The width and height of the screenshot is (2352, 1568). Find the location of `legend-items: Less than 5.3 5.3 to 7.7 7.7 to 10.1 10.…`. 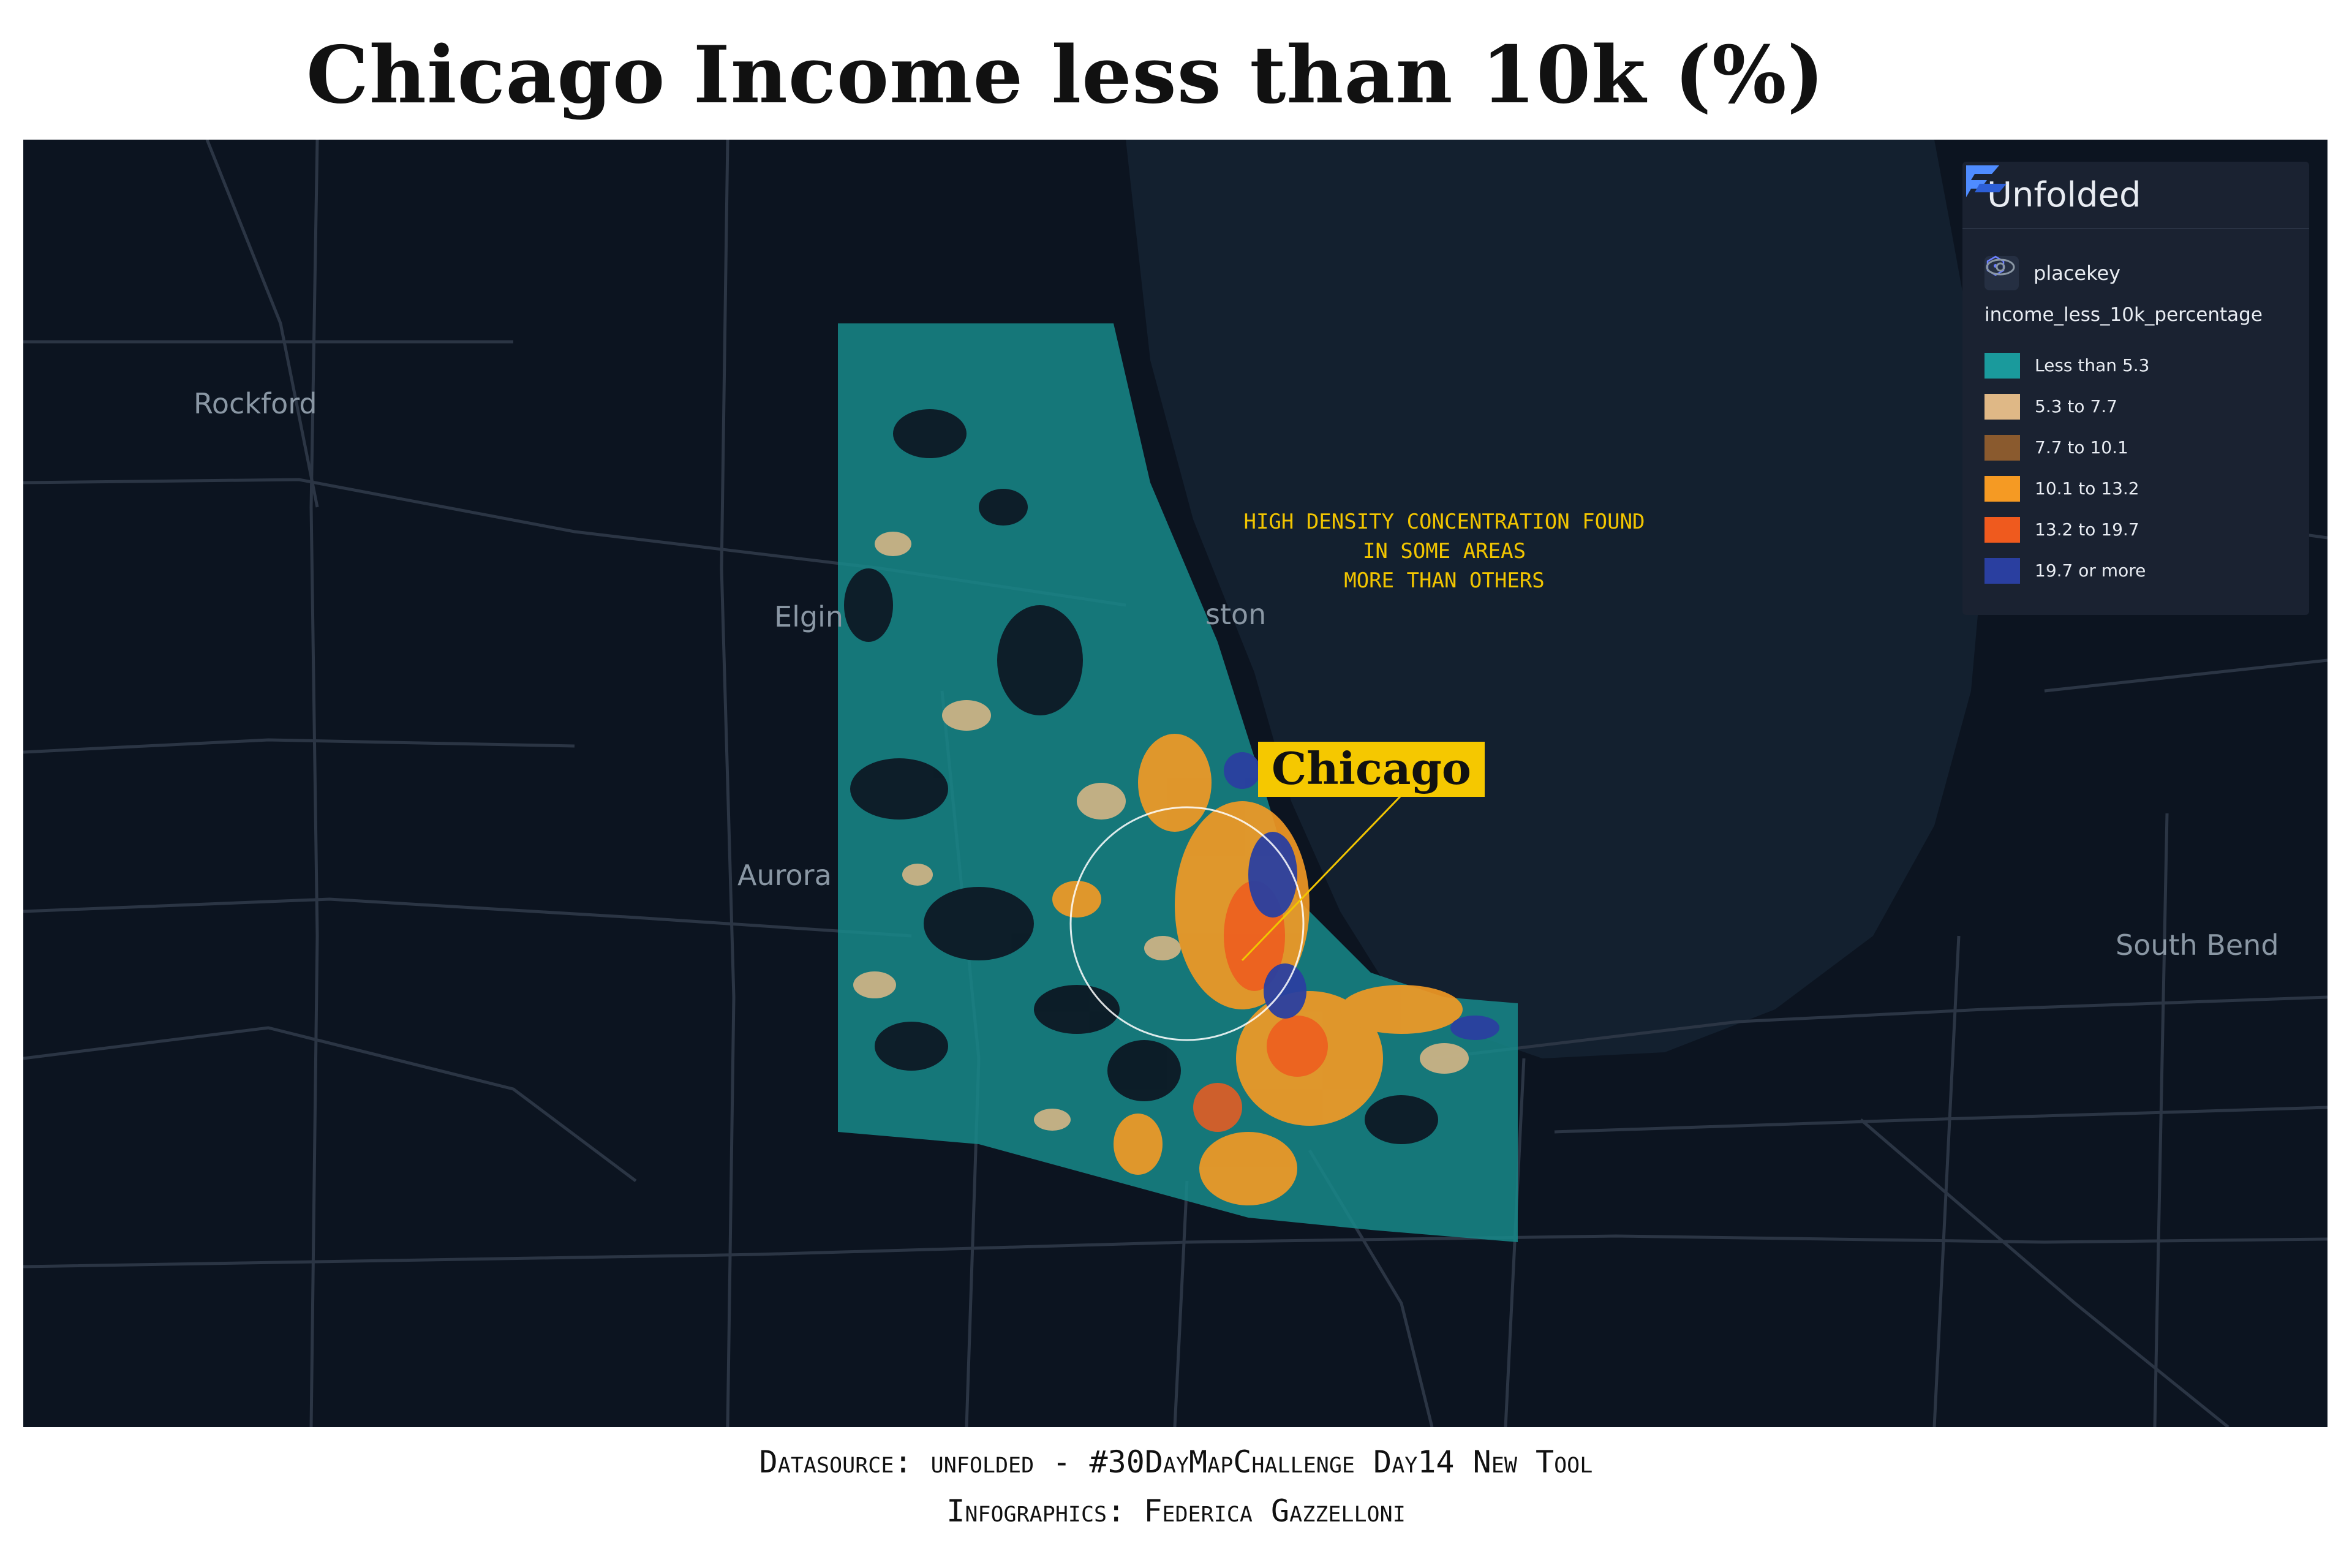

legend-items: Less than 5.3 5.3 to 7.7 7.7 to 10.1 10.… is located at coordinates (2067, 476).